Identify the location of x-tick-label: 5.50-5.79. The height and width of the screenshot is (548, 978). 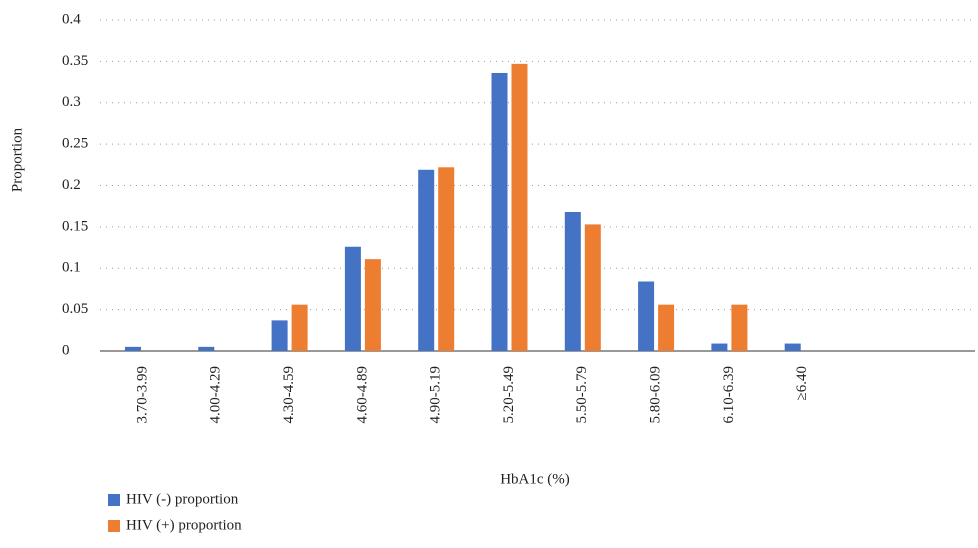
(582, 395).